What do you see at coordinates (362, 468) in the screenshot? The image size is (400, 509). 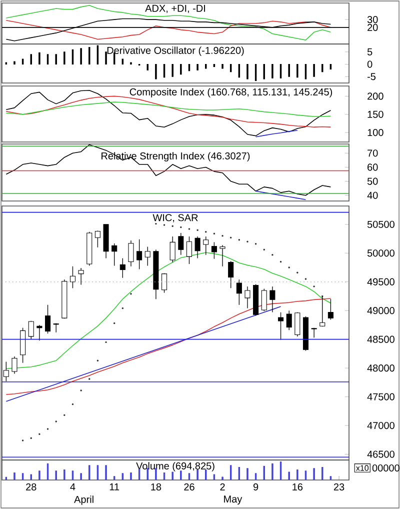 I see `text: x10` at bounding box center [362, 468].